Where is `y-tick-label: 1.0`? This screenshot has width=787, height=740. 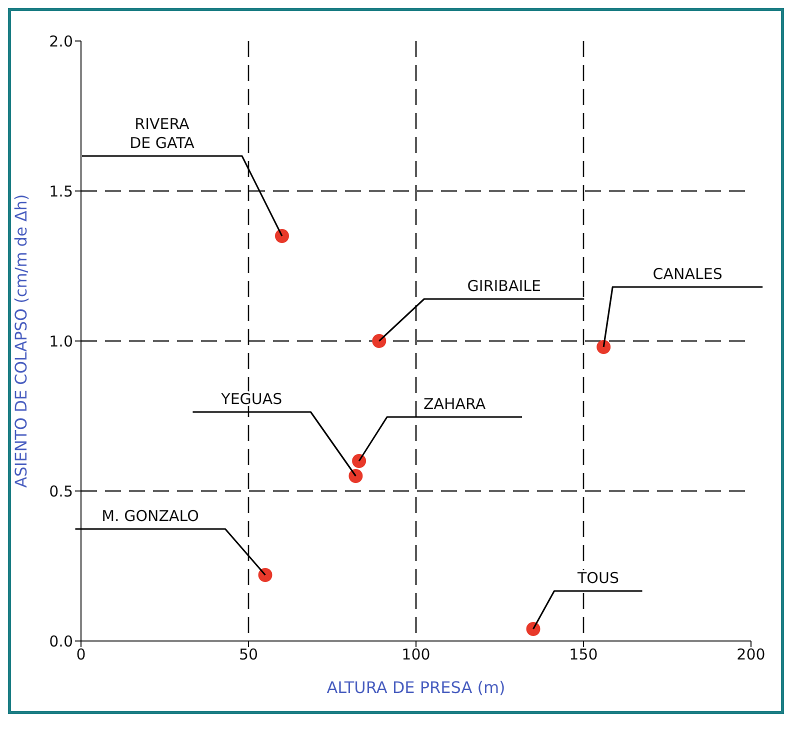 y-tick-label: 1.0 is located at coordinates (61, 341).